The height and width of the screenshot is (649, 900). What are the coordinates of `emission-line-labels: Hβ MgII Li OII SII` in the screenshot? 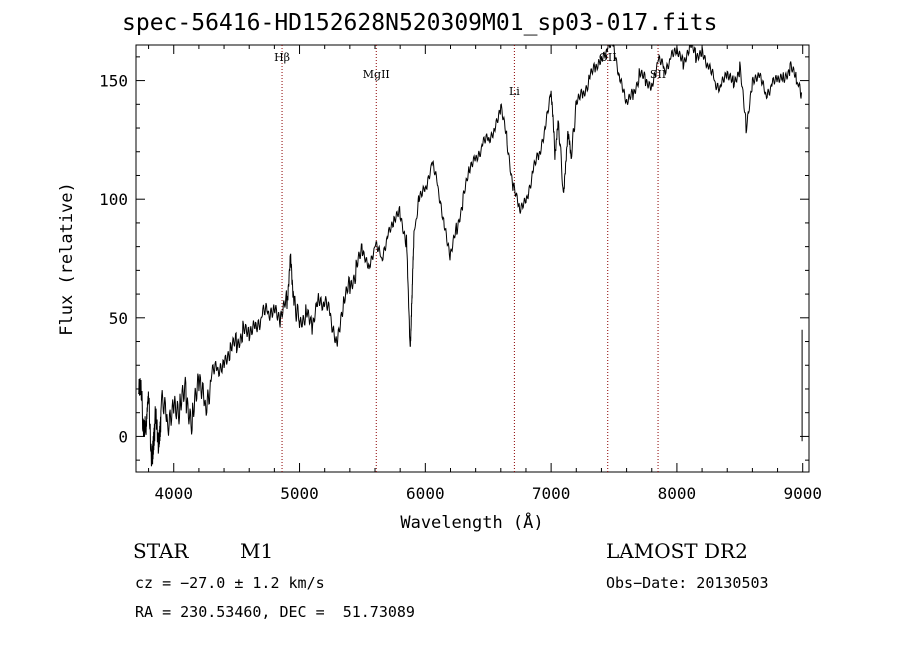 It's located at (470, 74).